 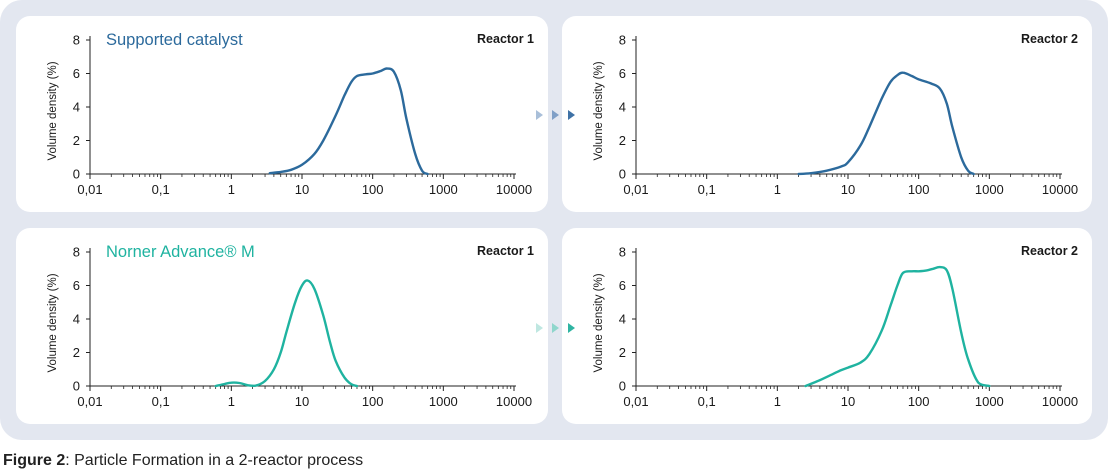 I want to click on chart-title: Norner Advance® M, so click(x=180, y=252).